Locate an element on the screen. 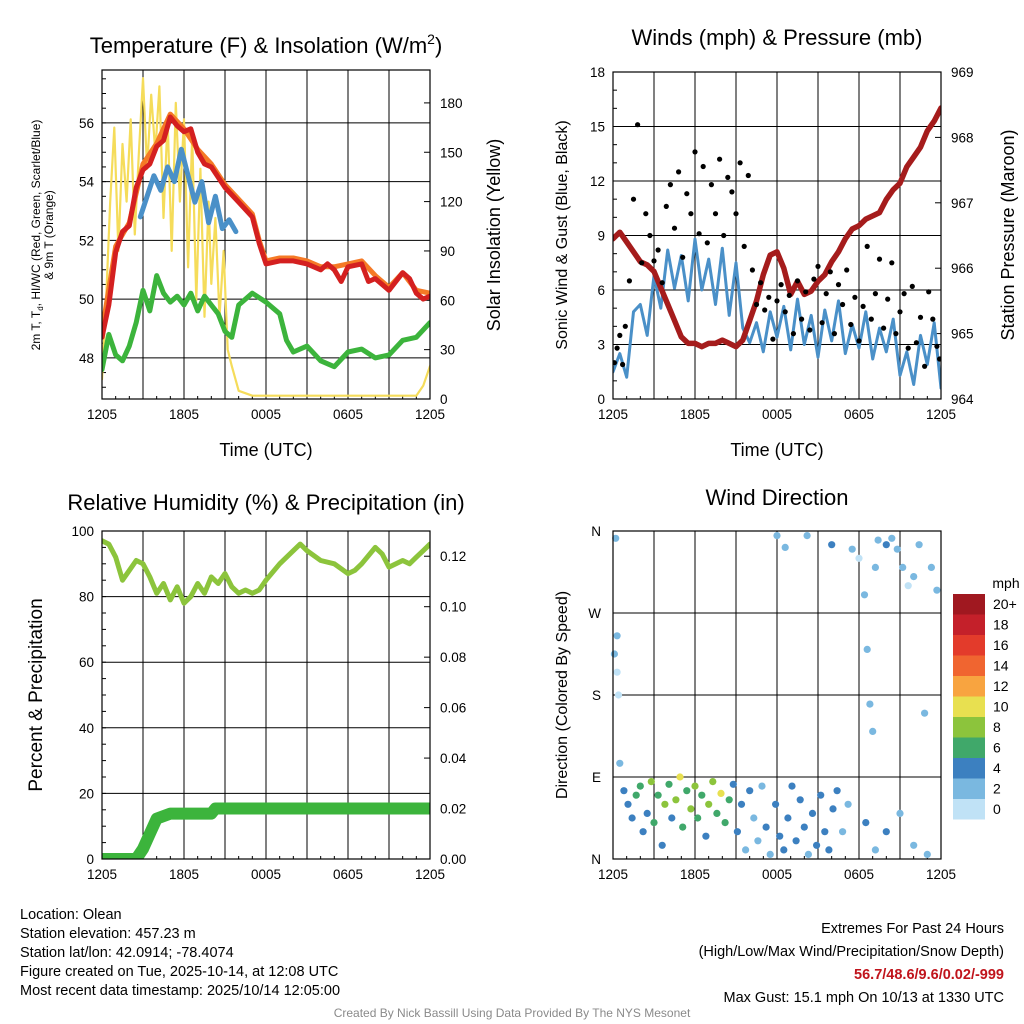 This screenshot has width=1024, height=1024. rh-ytick-label: 20 is located at coordinates (86, 793).